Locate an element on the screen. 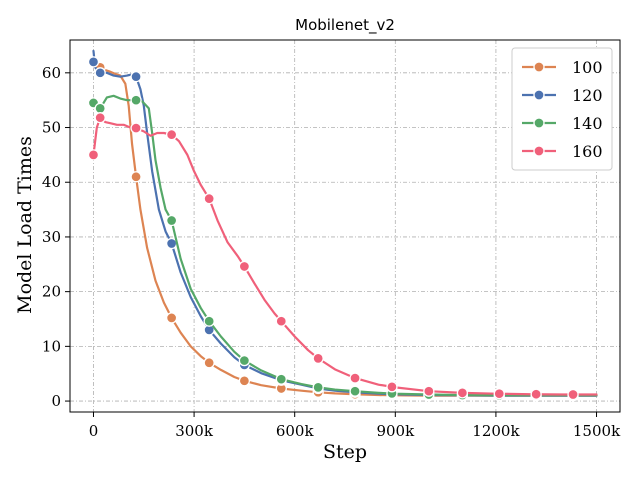 This screenshot has width=640, height=480. x-tick-label: 1200k is located at coordinates (496, 431).